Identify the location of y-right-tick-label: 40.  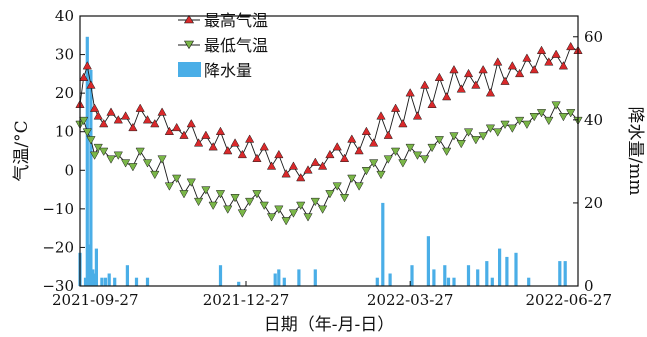
(593, 120).